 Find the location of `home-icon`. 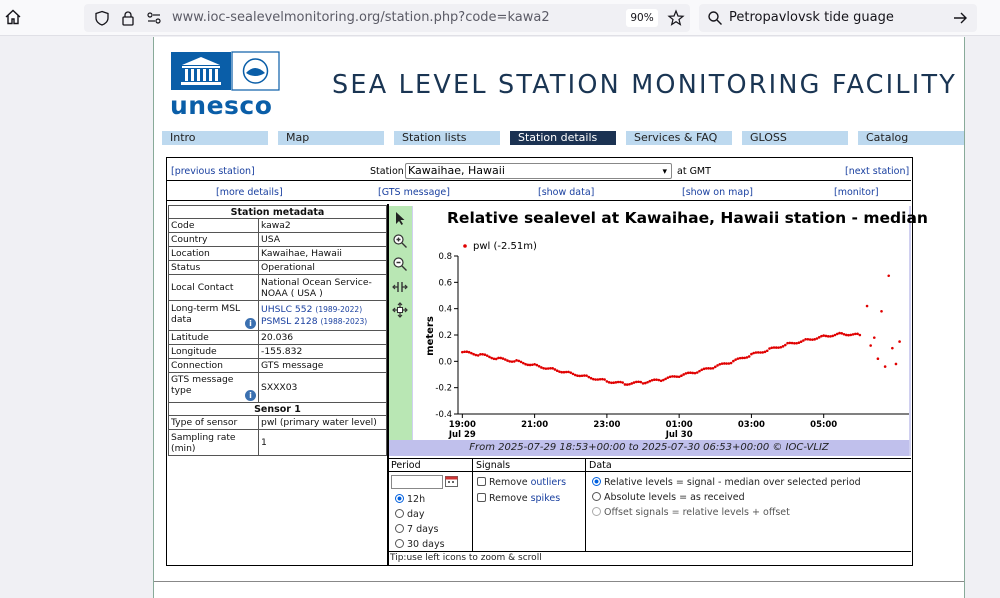

home-icon is located at coordinates (13, 17).